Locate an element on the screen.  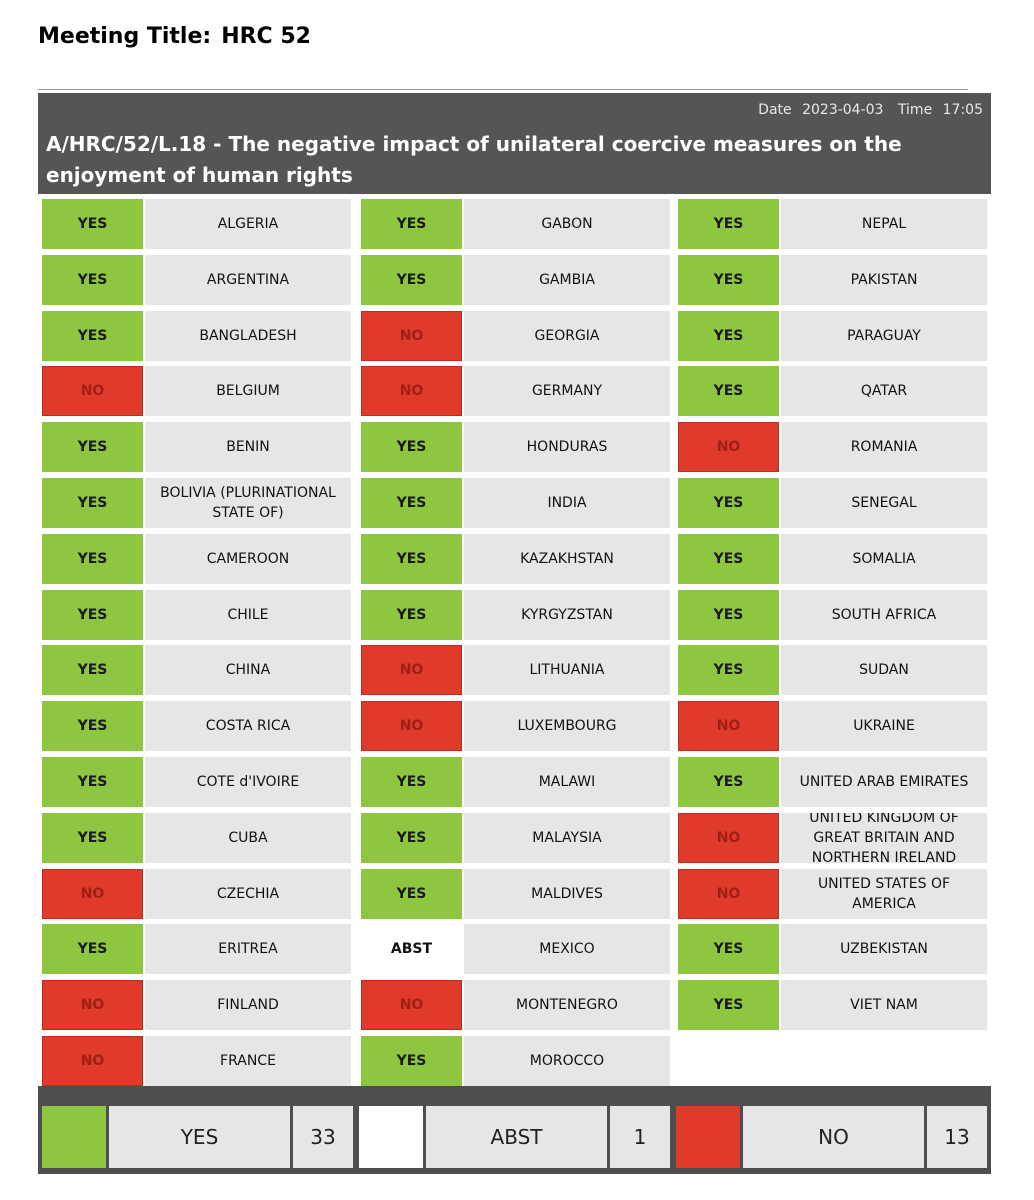
vote-row: NO UKRAINE is located at coordinates (832, 726).